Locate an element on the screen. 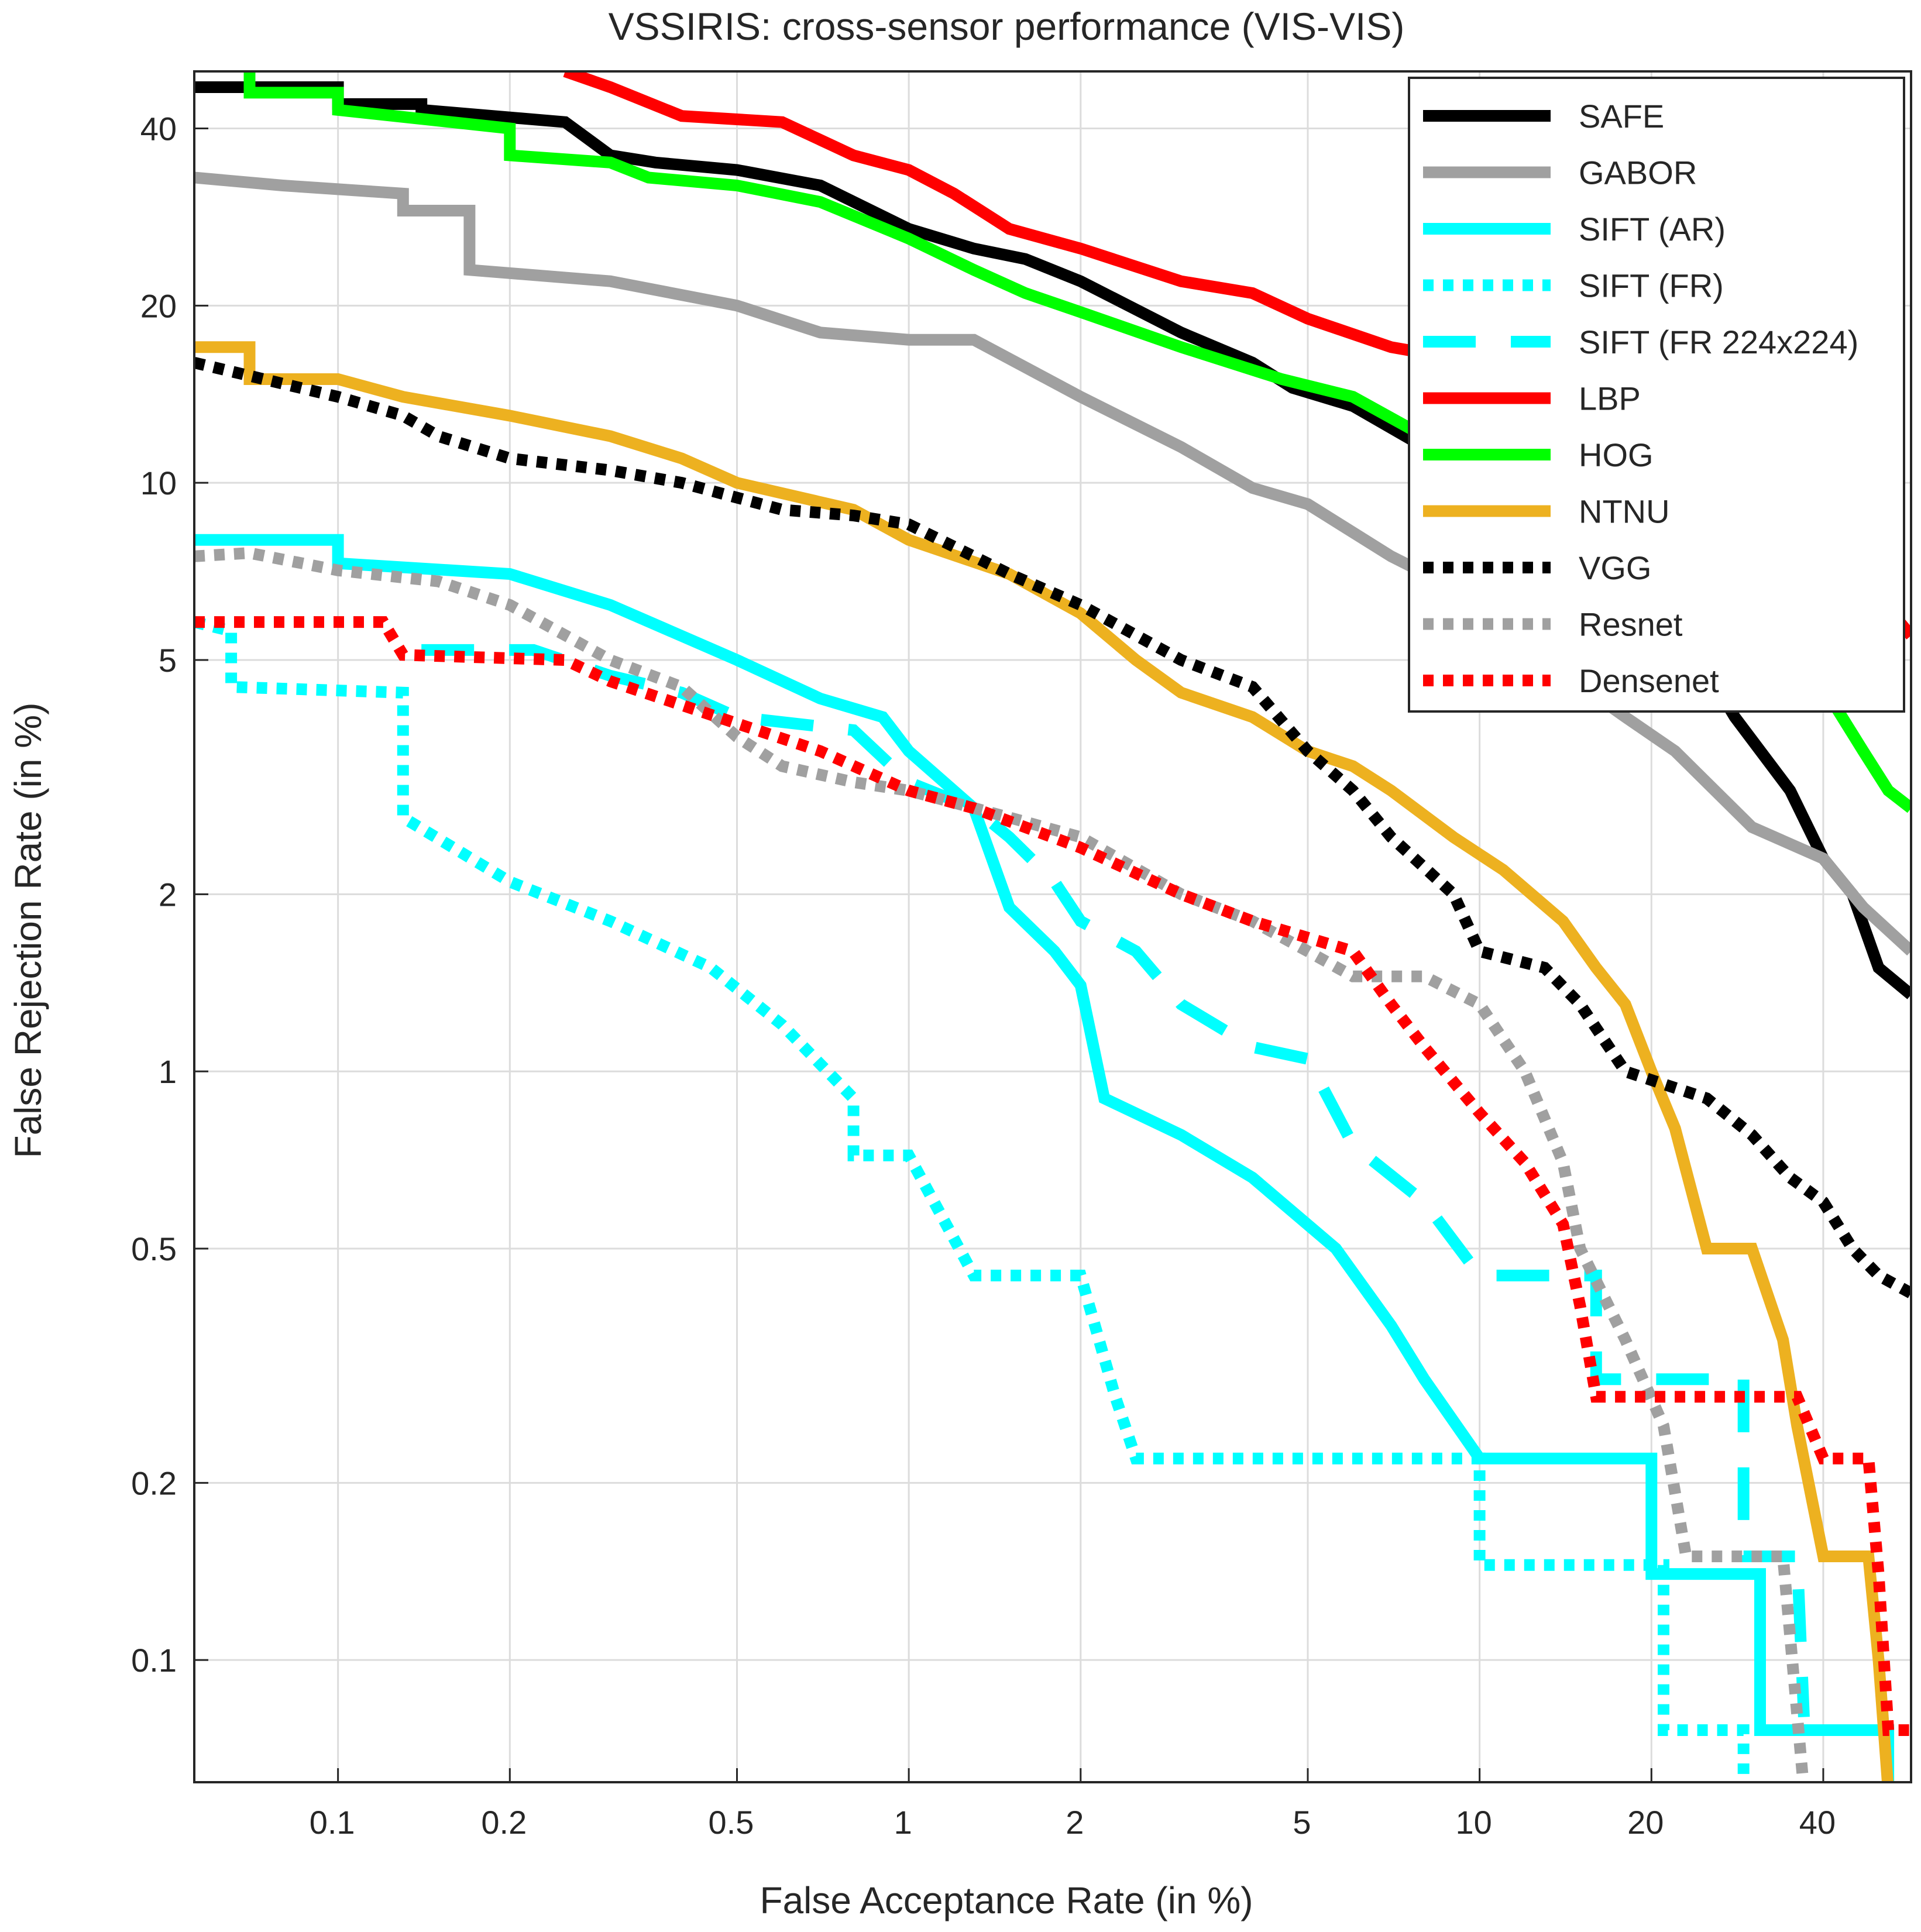 This screenshot has width=1921, height=1932. x-tick-label-1: 1 is located at coordinates (903, 1822).